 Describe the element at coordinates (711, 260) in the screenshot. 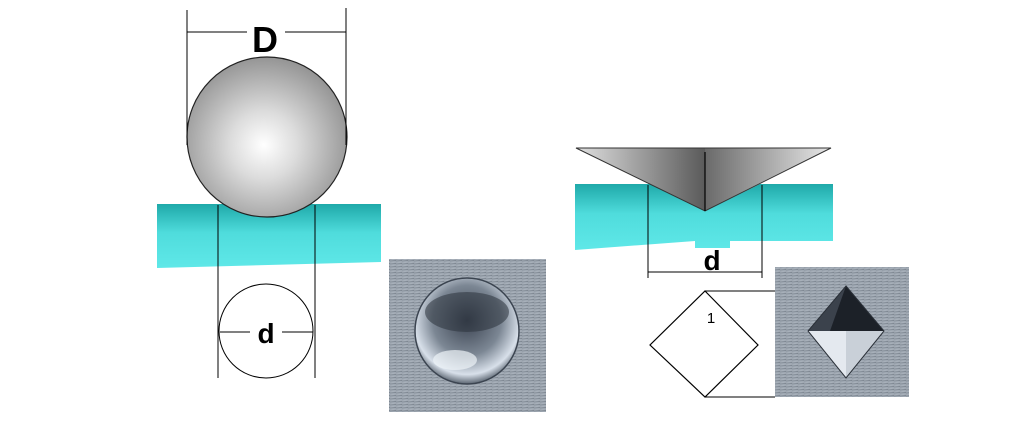

I see `indent-diagonal-label: d` at that location.